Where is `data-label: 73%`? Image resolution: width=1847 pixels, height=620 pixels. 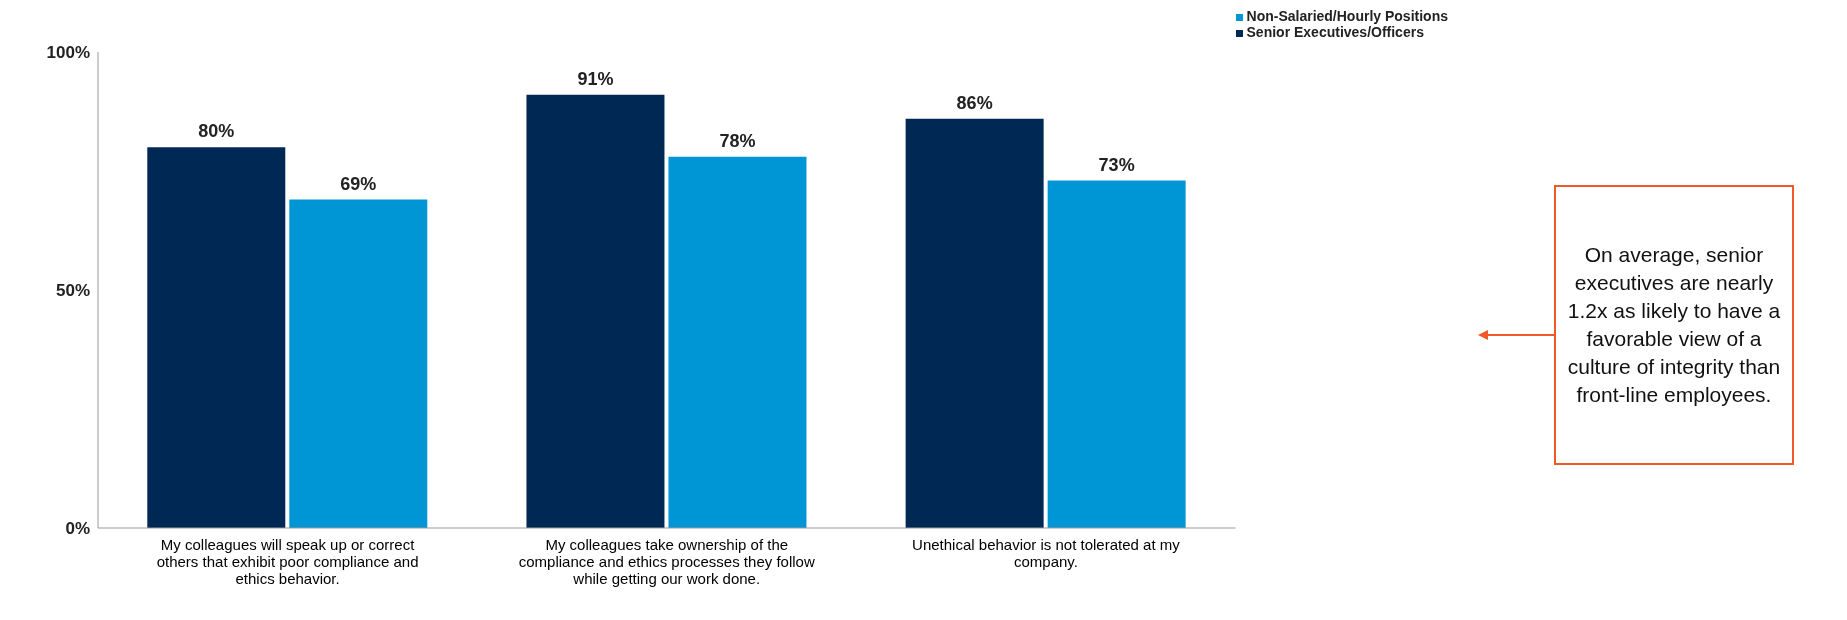 data-label: 73% is located at coordinates (1116, 164).